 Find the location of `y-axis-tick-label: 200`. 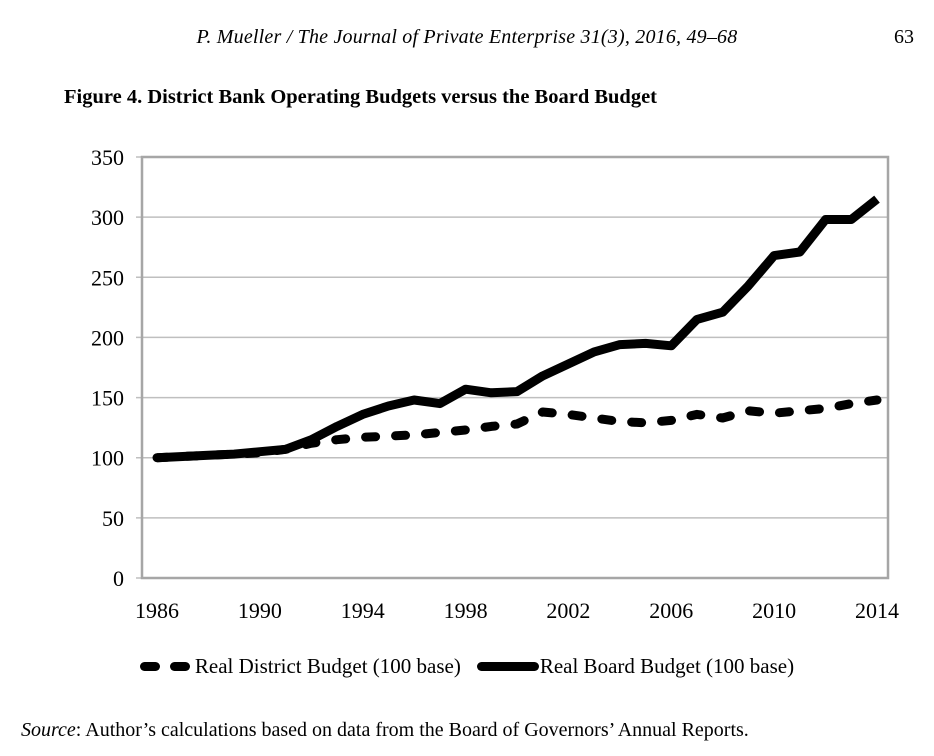

y-axis-tick-label: 200 is located at coordinates (107, 337).